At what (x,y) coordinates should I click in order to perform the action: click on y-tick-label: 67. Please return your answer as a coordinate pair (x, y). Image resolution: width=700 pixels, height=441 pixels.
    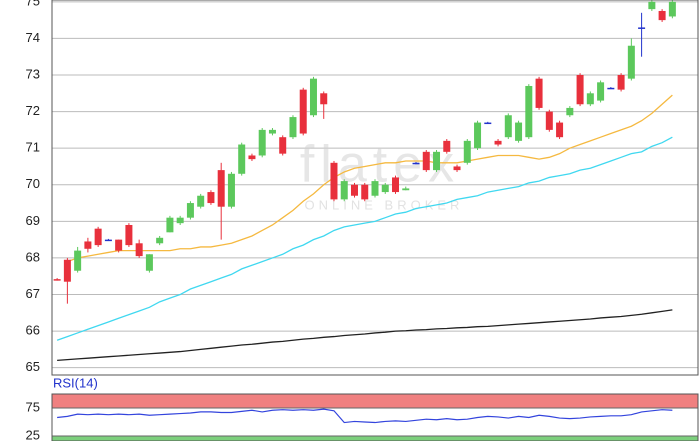
    Looking at the image, I should click on (33, 293).